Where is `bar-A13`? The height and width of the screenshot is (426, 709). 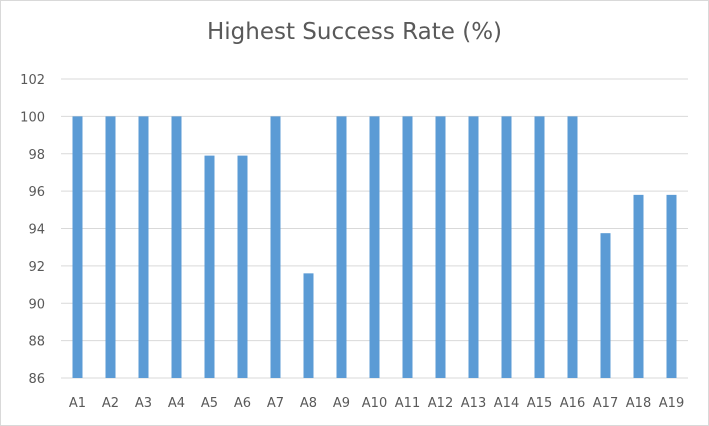 bar-A13 is located at coordinates (473, 247).